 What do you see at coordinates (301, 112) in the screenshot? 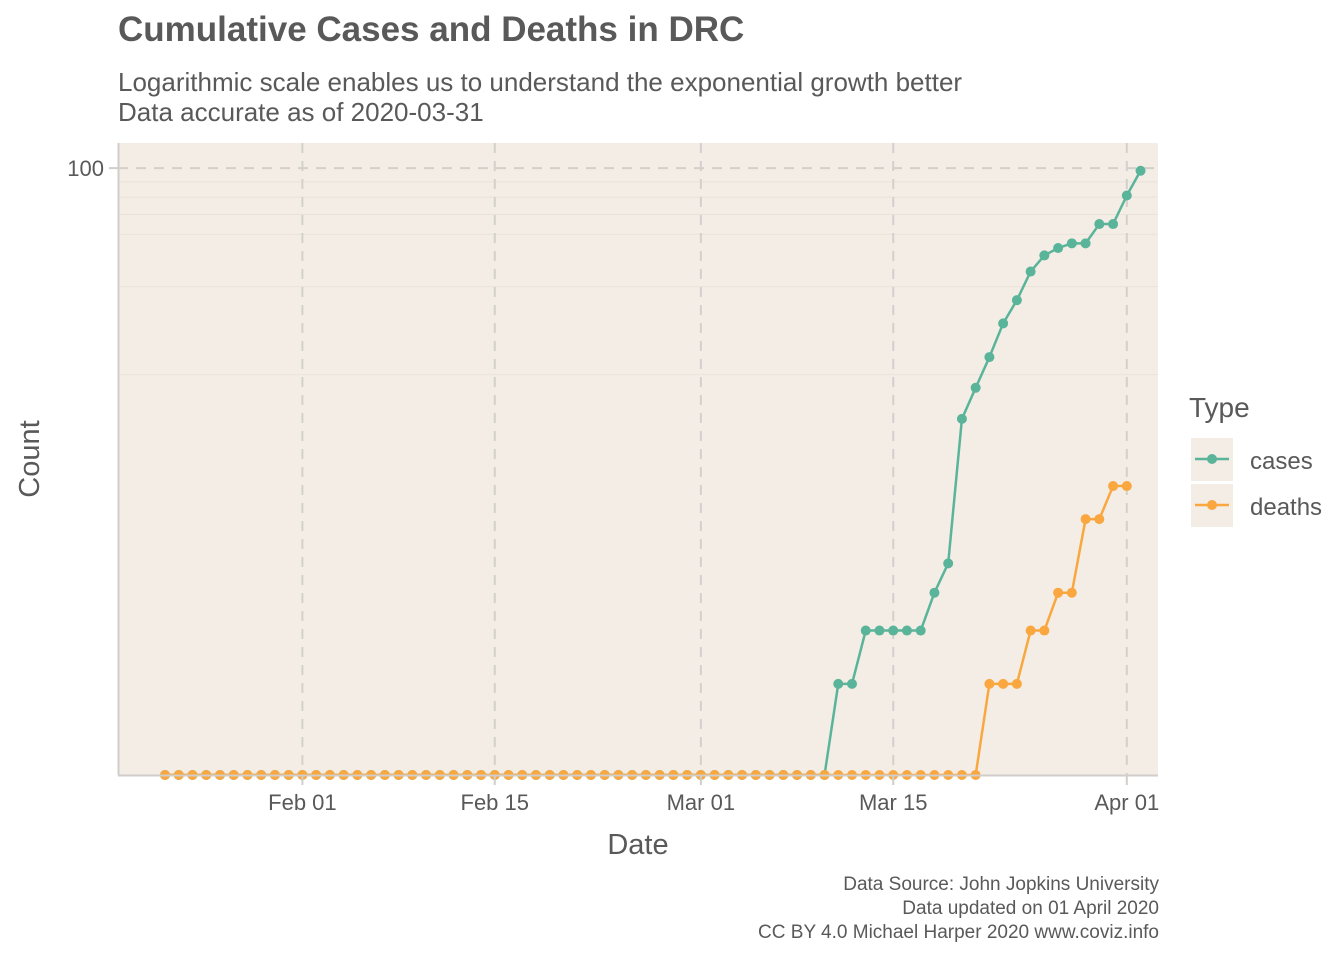
I see `chart-subtitle-line-2: Data accurate as of 2020-03-31` at bounding box center [301, 112].